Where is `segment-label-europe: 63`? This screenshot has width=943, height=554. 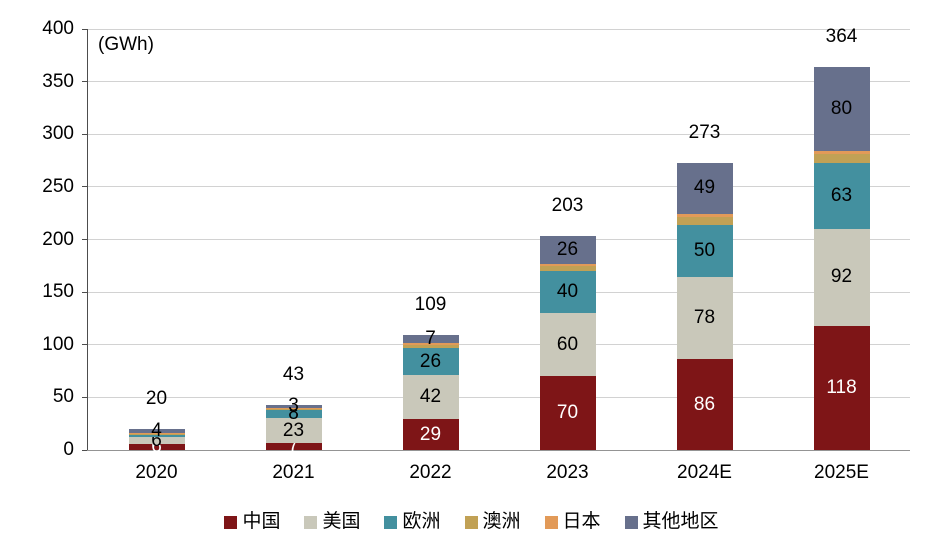 segment-label-europe: 63 is located at coordinates (841, 195).